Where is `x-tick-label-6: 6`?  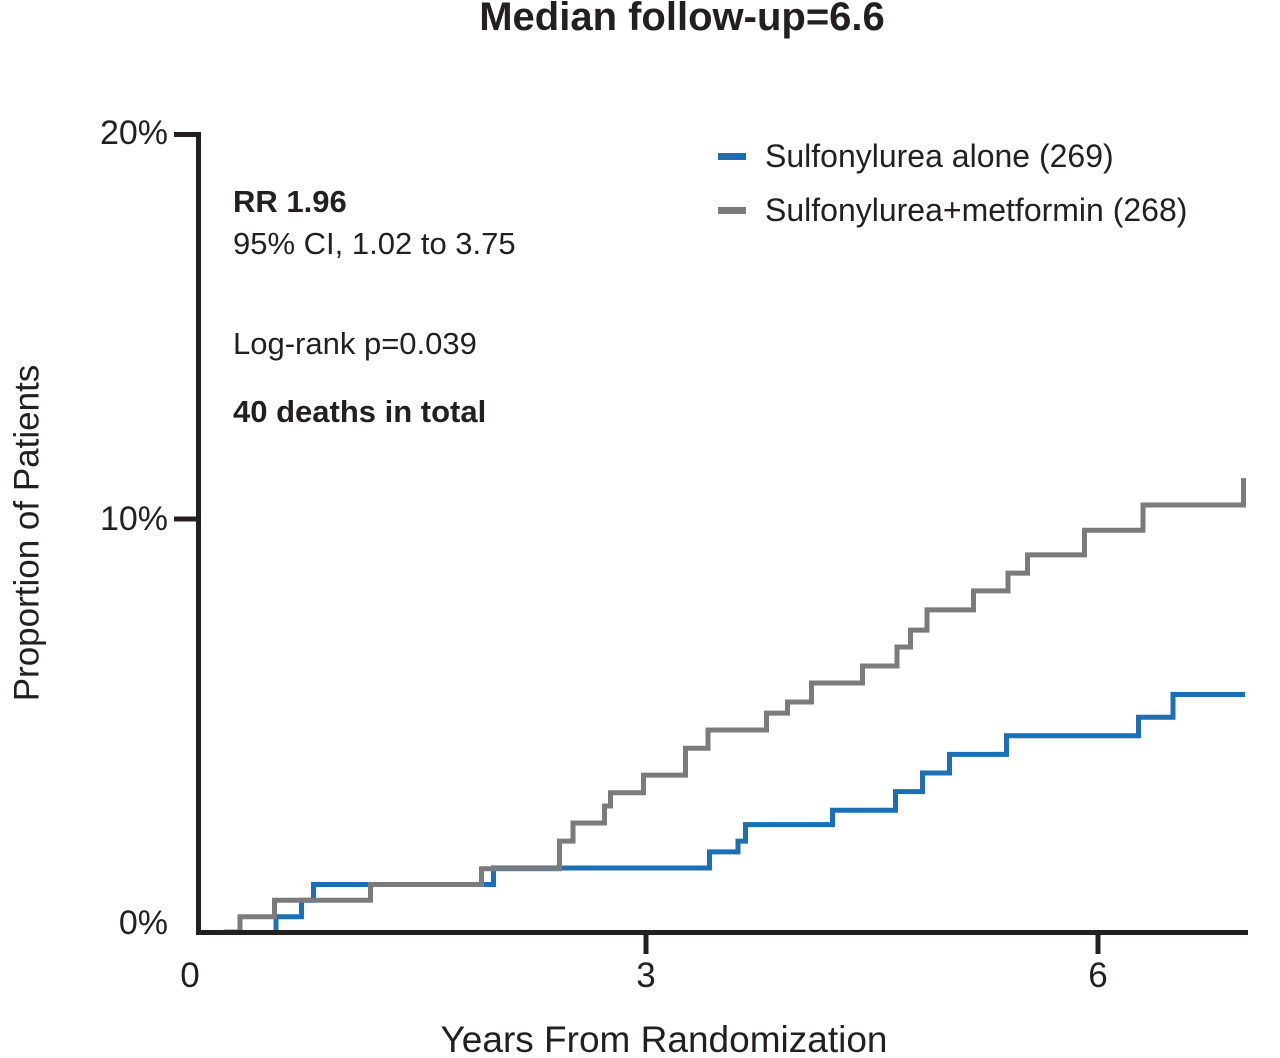
x-tick-label-6: 6 is located at coordinates (1098, 975).